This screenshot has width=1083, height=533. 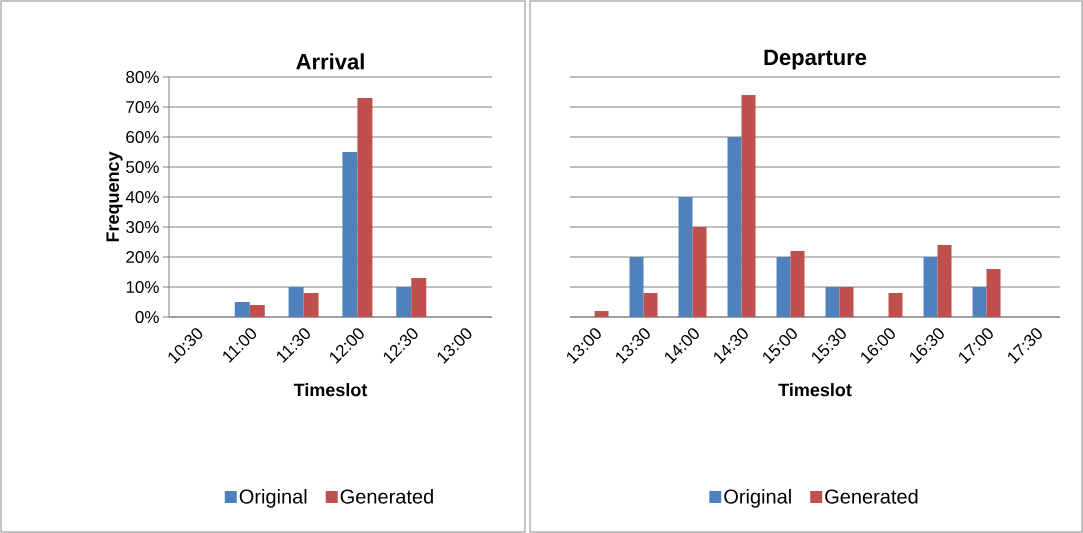 I want to click on y-tick-label: 50%, so click(x=142, y=167).